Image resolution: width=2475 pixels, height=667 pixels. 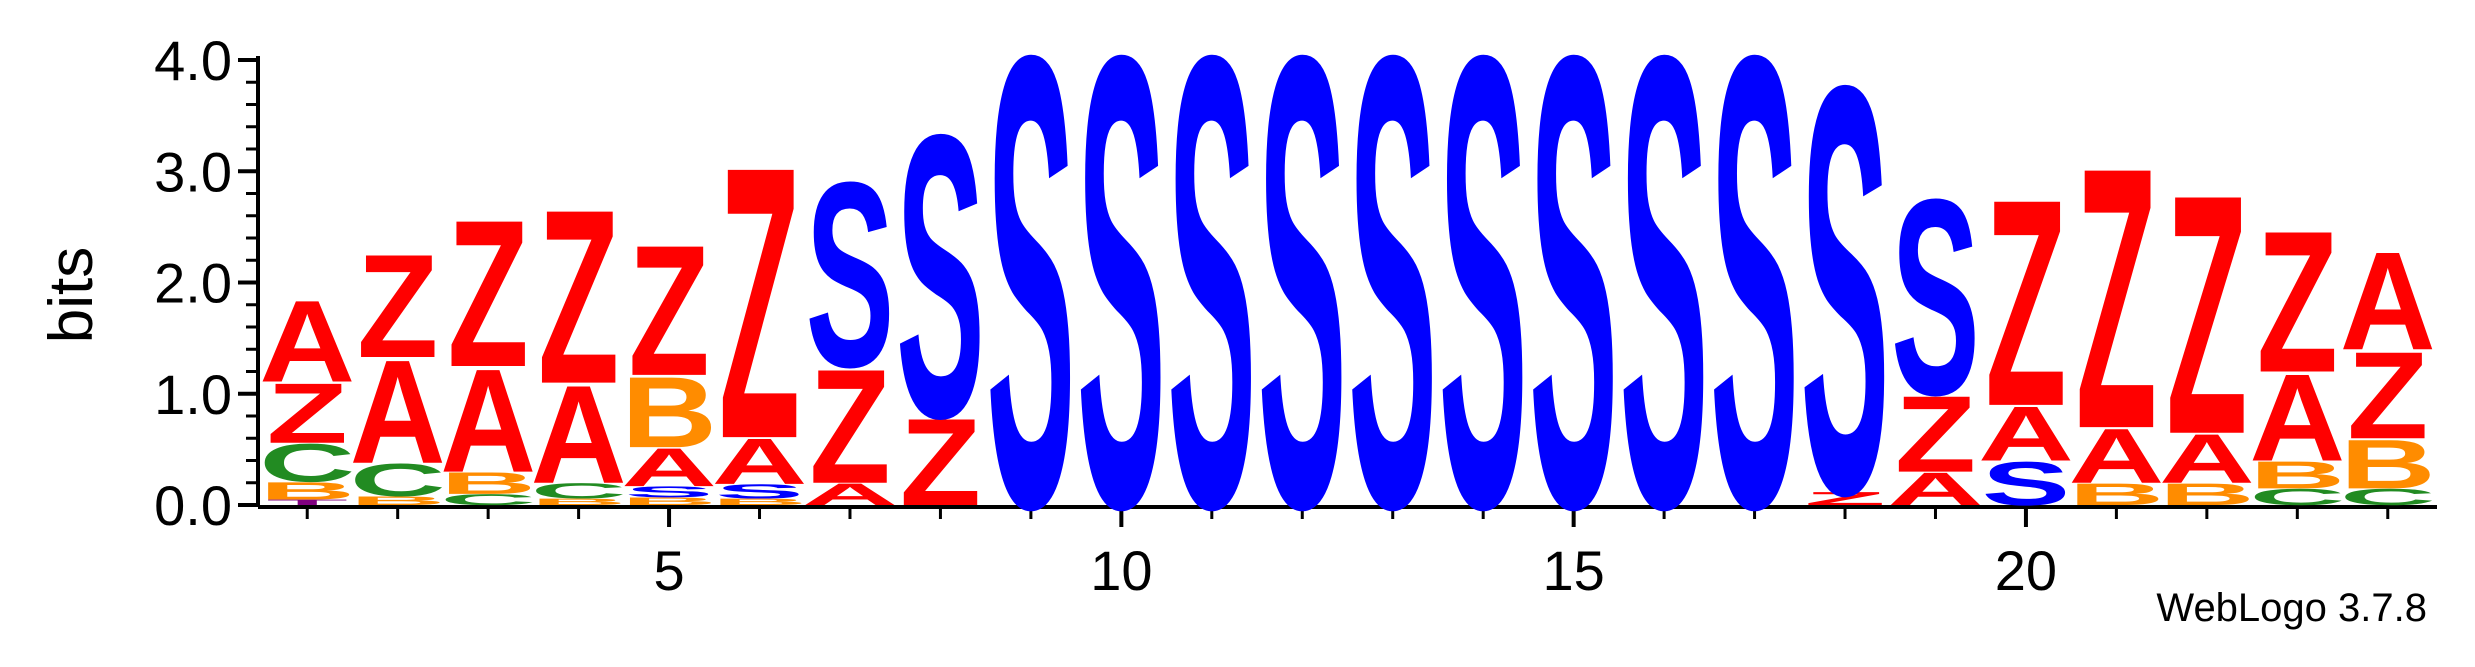 What do you see at coordinates (193, 171) in the screenshot?
I see `y-tick-label: 3.0` at bounding box center [193, 171].